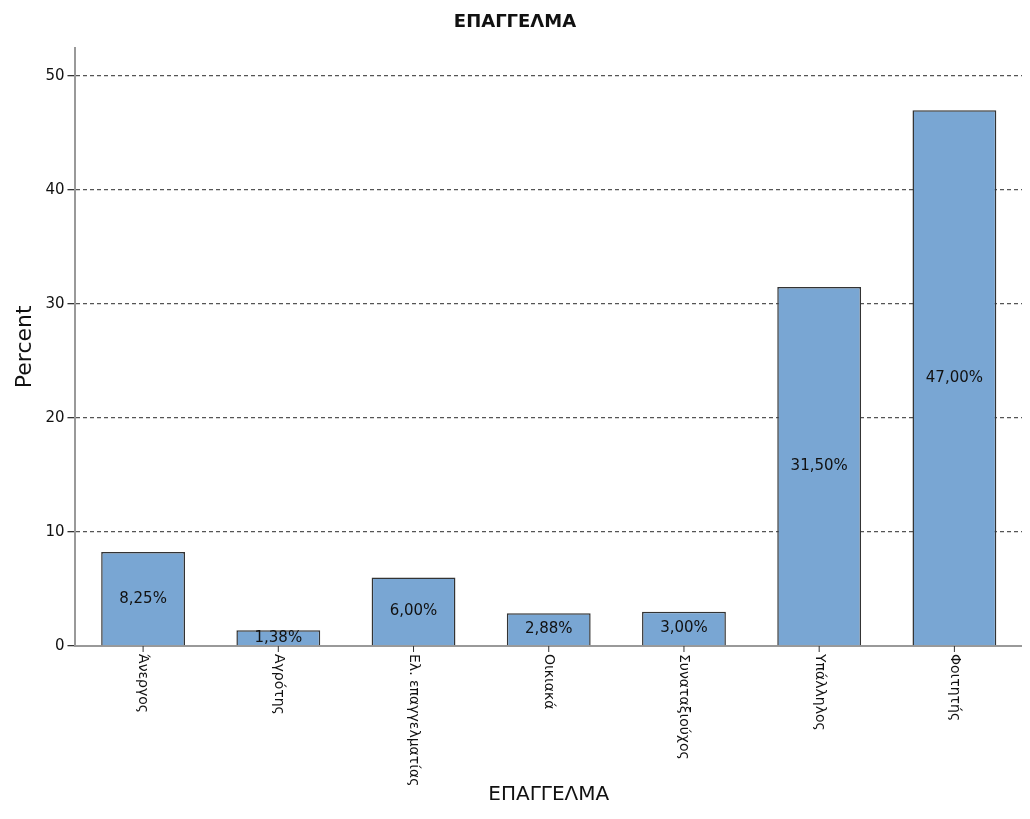  What do you see at coordinates (820, 692) in the screenshot?
I see `x-tick-label: Υπάλληλος` at bounding box center [820, 692].